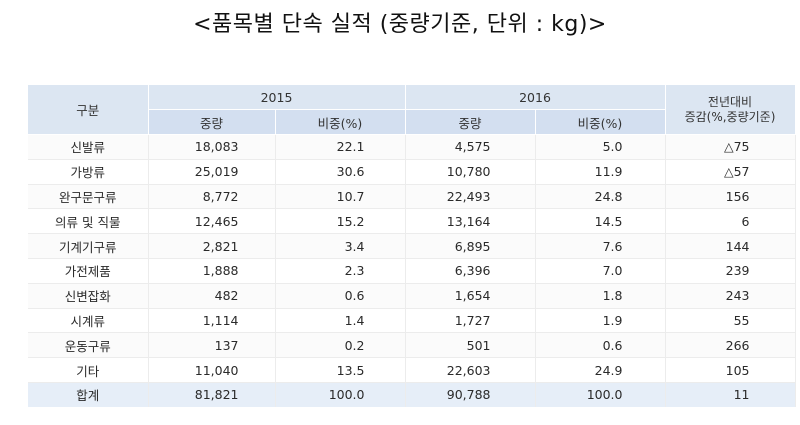 The width and height of the screenshot is (800, 425). Describe the element at coordinates (600, 221) in the screenshot. I see `share-2016: 14.5` at that location.